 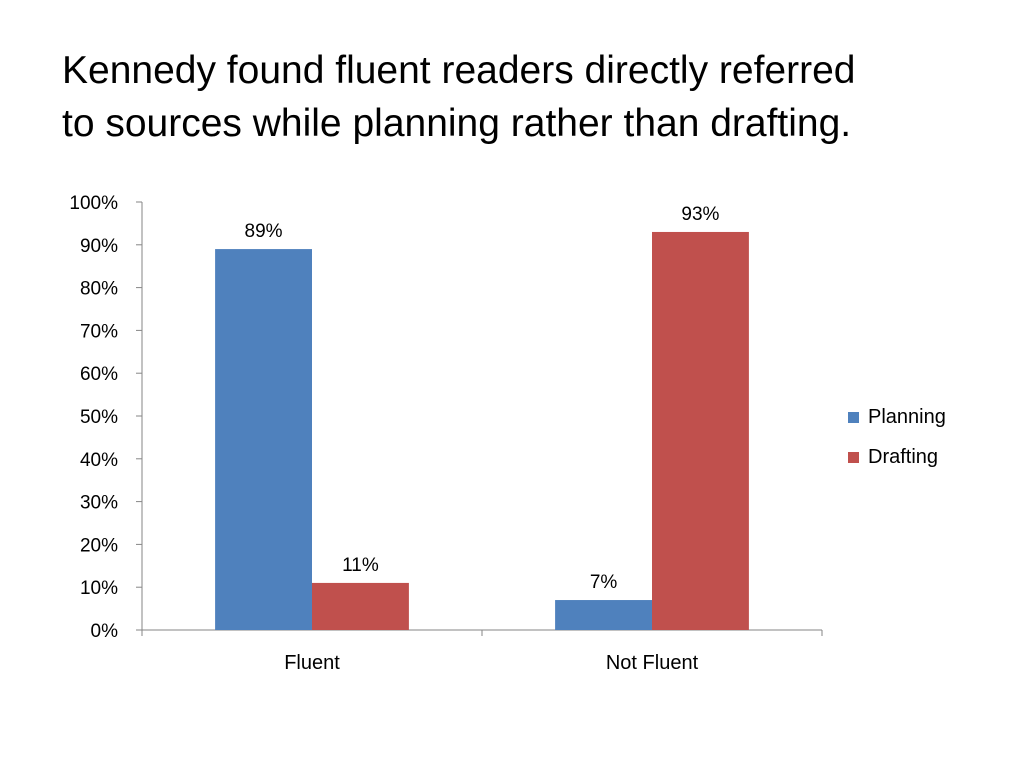 I want to click on chart-legend: Planning Drafting, so click(x=897, y=437).